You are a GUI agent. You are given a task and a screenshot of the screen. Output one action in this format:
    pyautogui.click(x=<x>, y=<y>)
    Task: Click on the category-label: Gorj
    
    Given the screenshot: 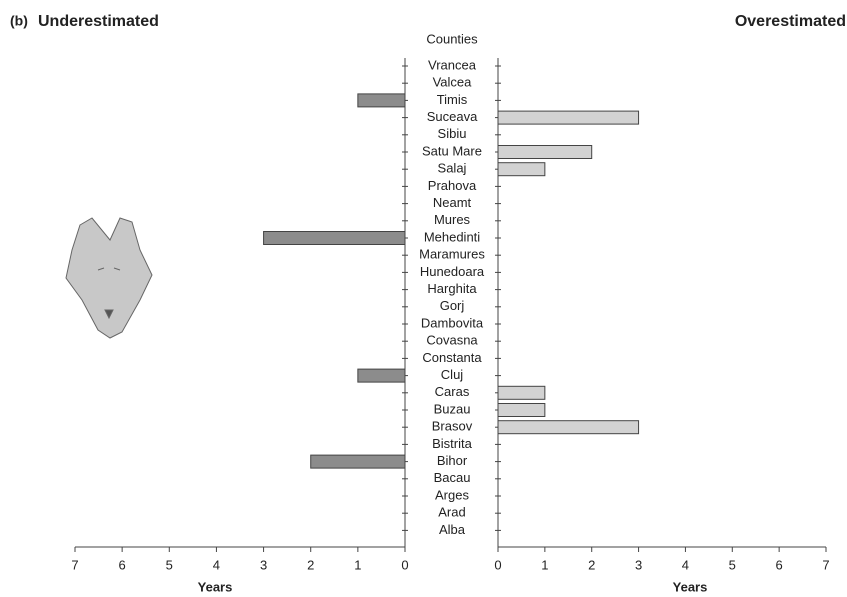 What is the action you would take?
    pyautogui.click(x=452, y=305)
    